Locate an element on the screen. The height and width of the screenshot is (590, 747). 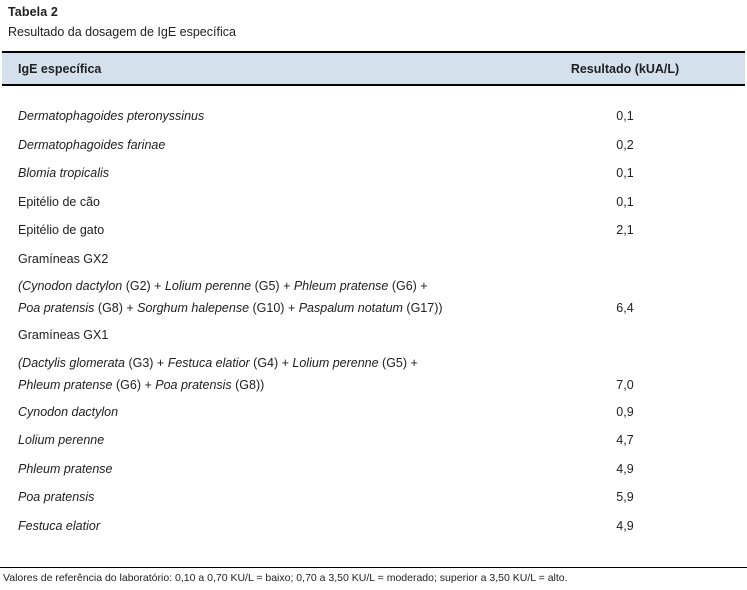
table-row: Epitélio de cão 0,1 is located at coordinates (373, 202).